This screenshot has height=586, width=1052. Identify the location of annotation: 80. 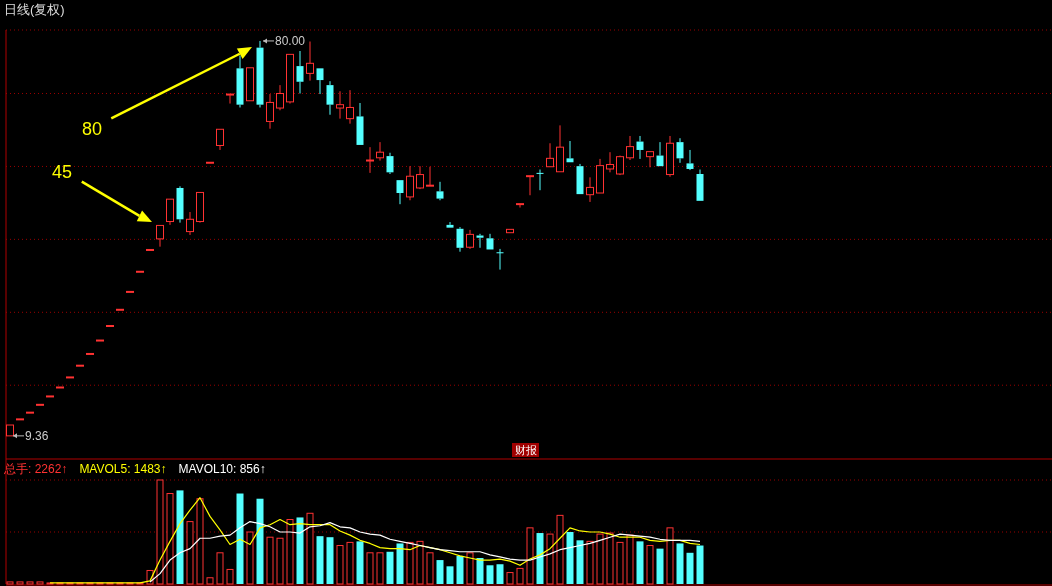
(92, 129).